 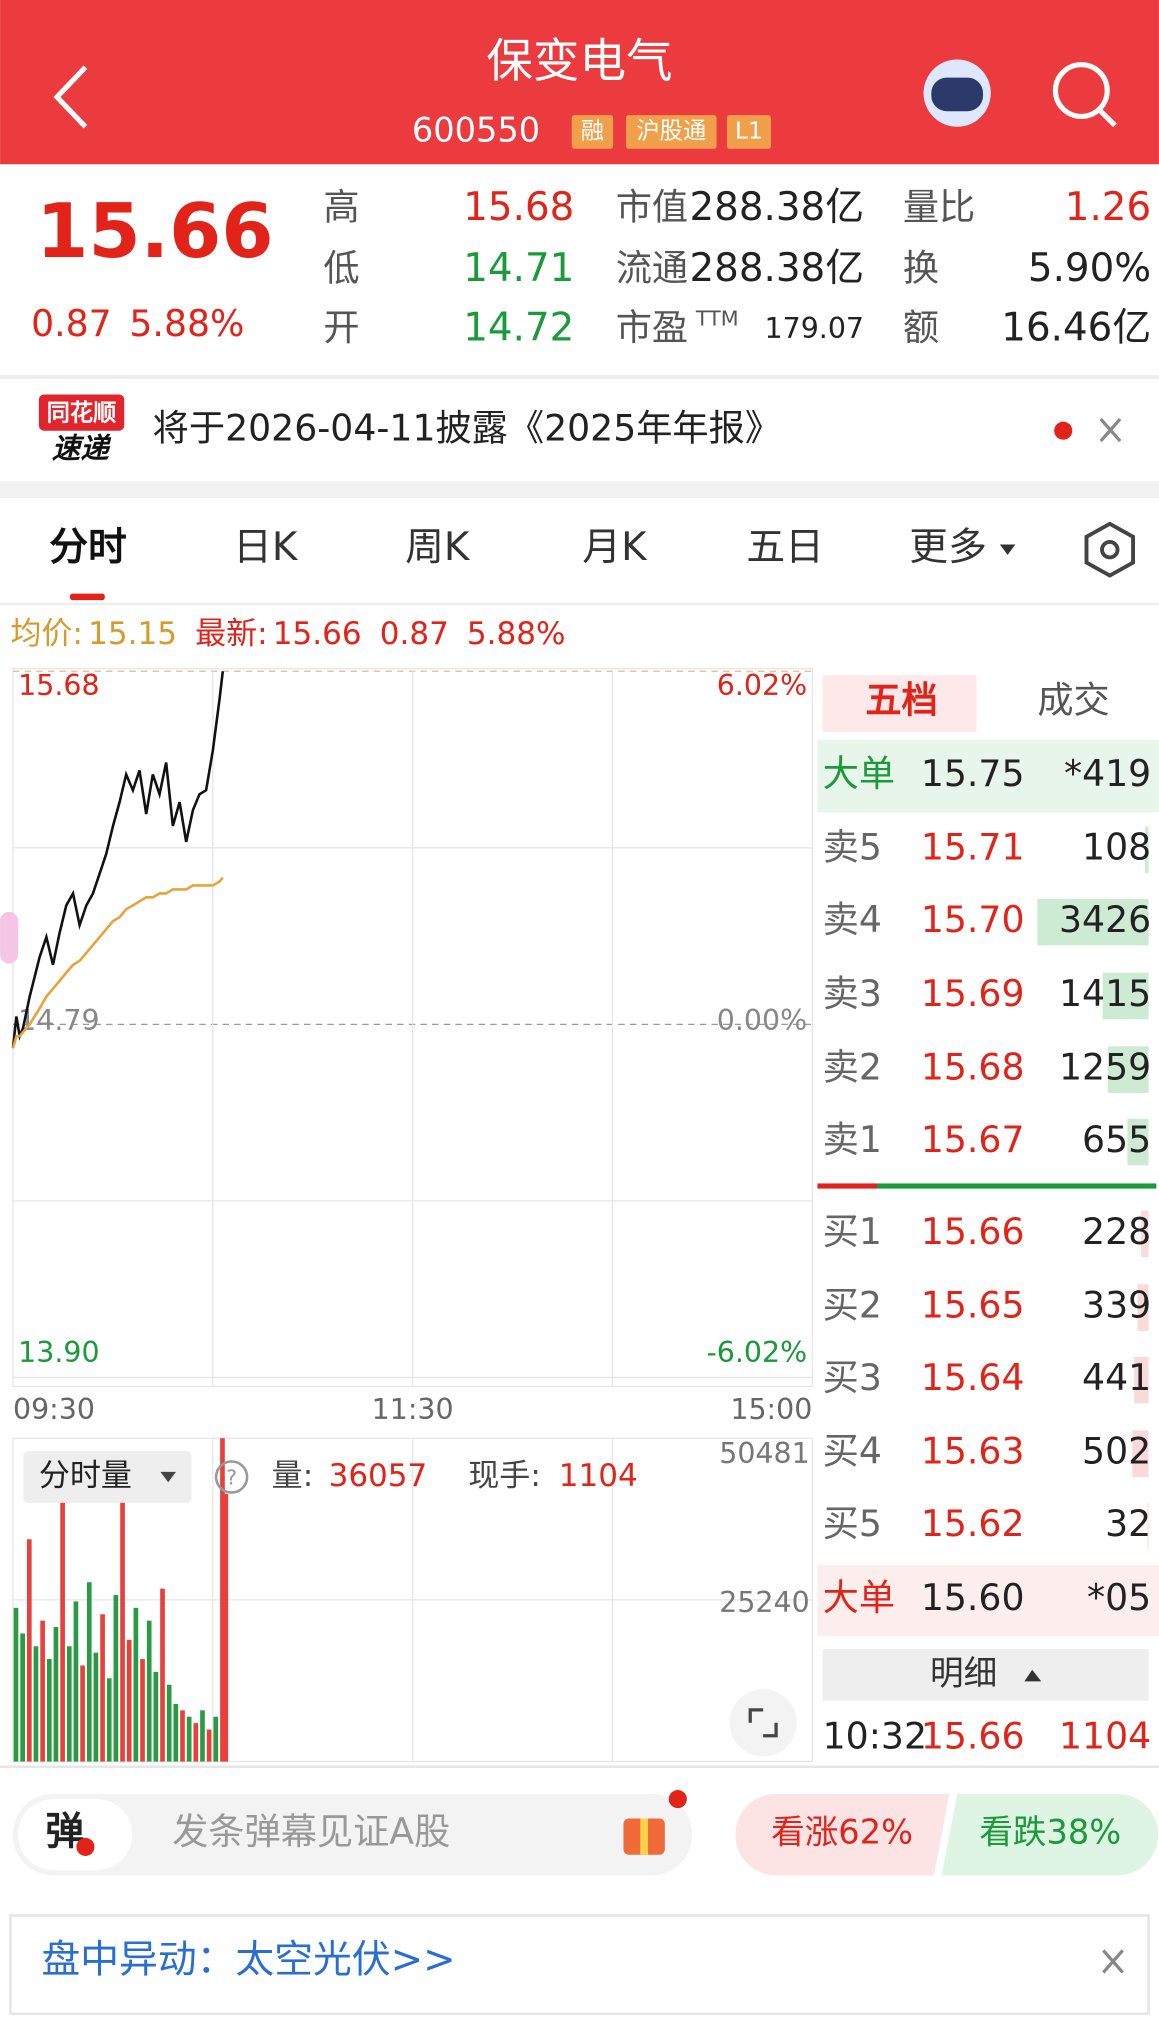 I want to click on tab: 更多, so click(x=948, y=547).